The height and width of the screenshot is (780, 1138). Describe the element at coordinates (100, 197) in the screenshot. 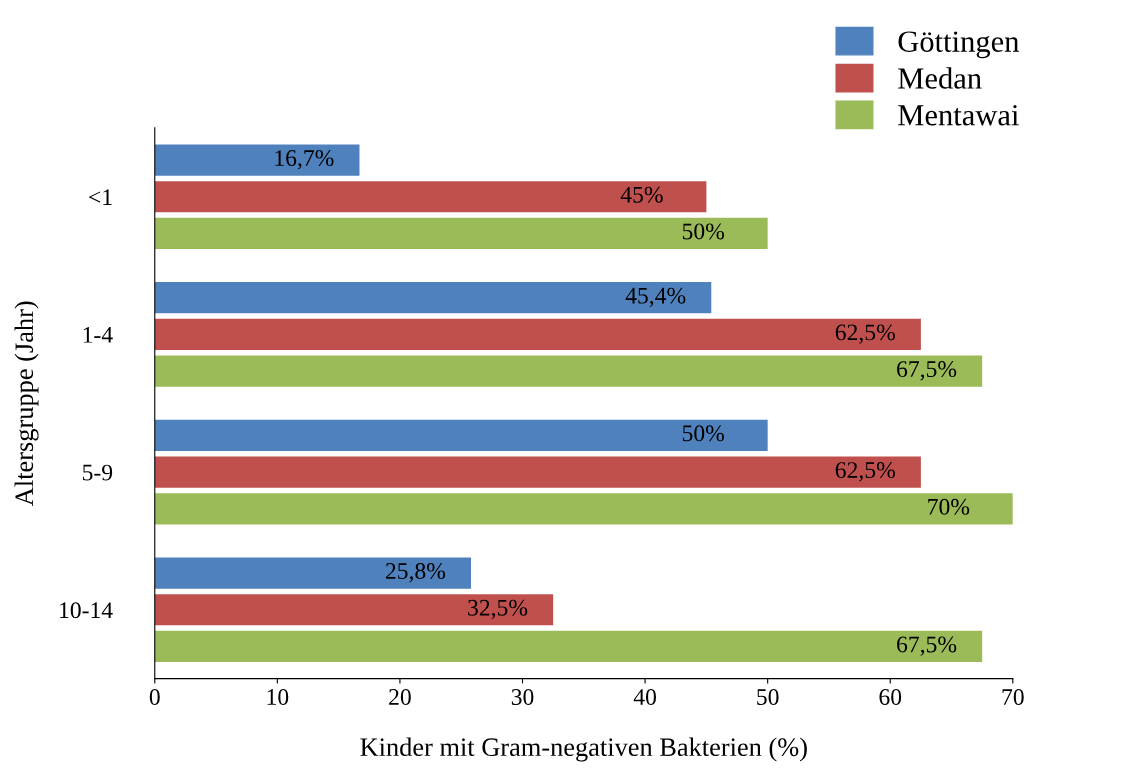

I see `y-tick-label: <1` at that location.